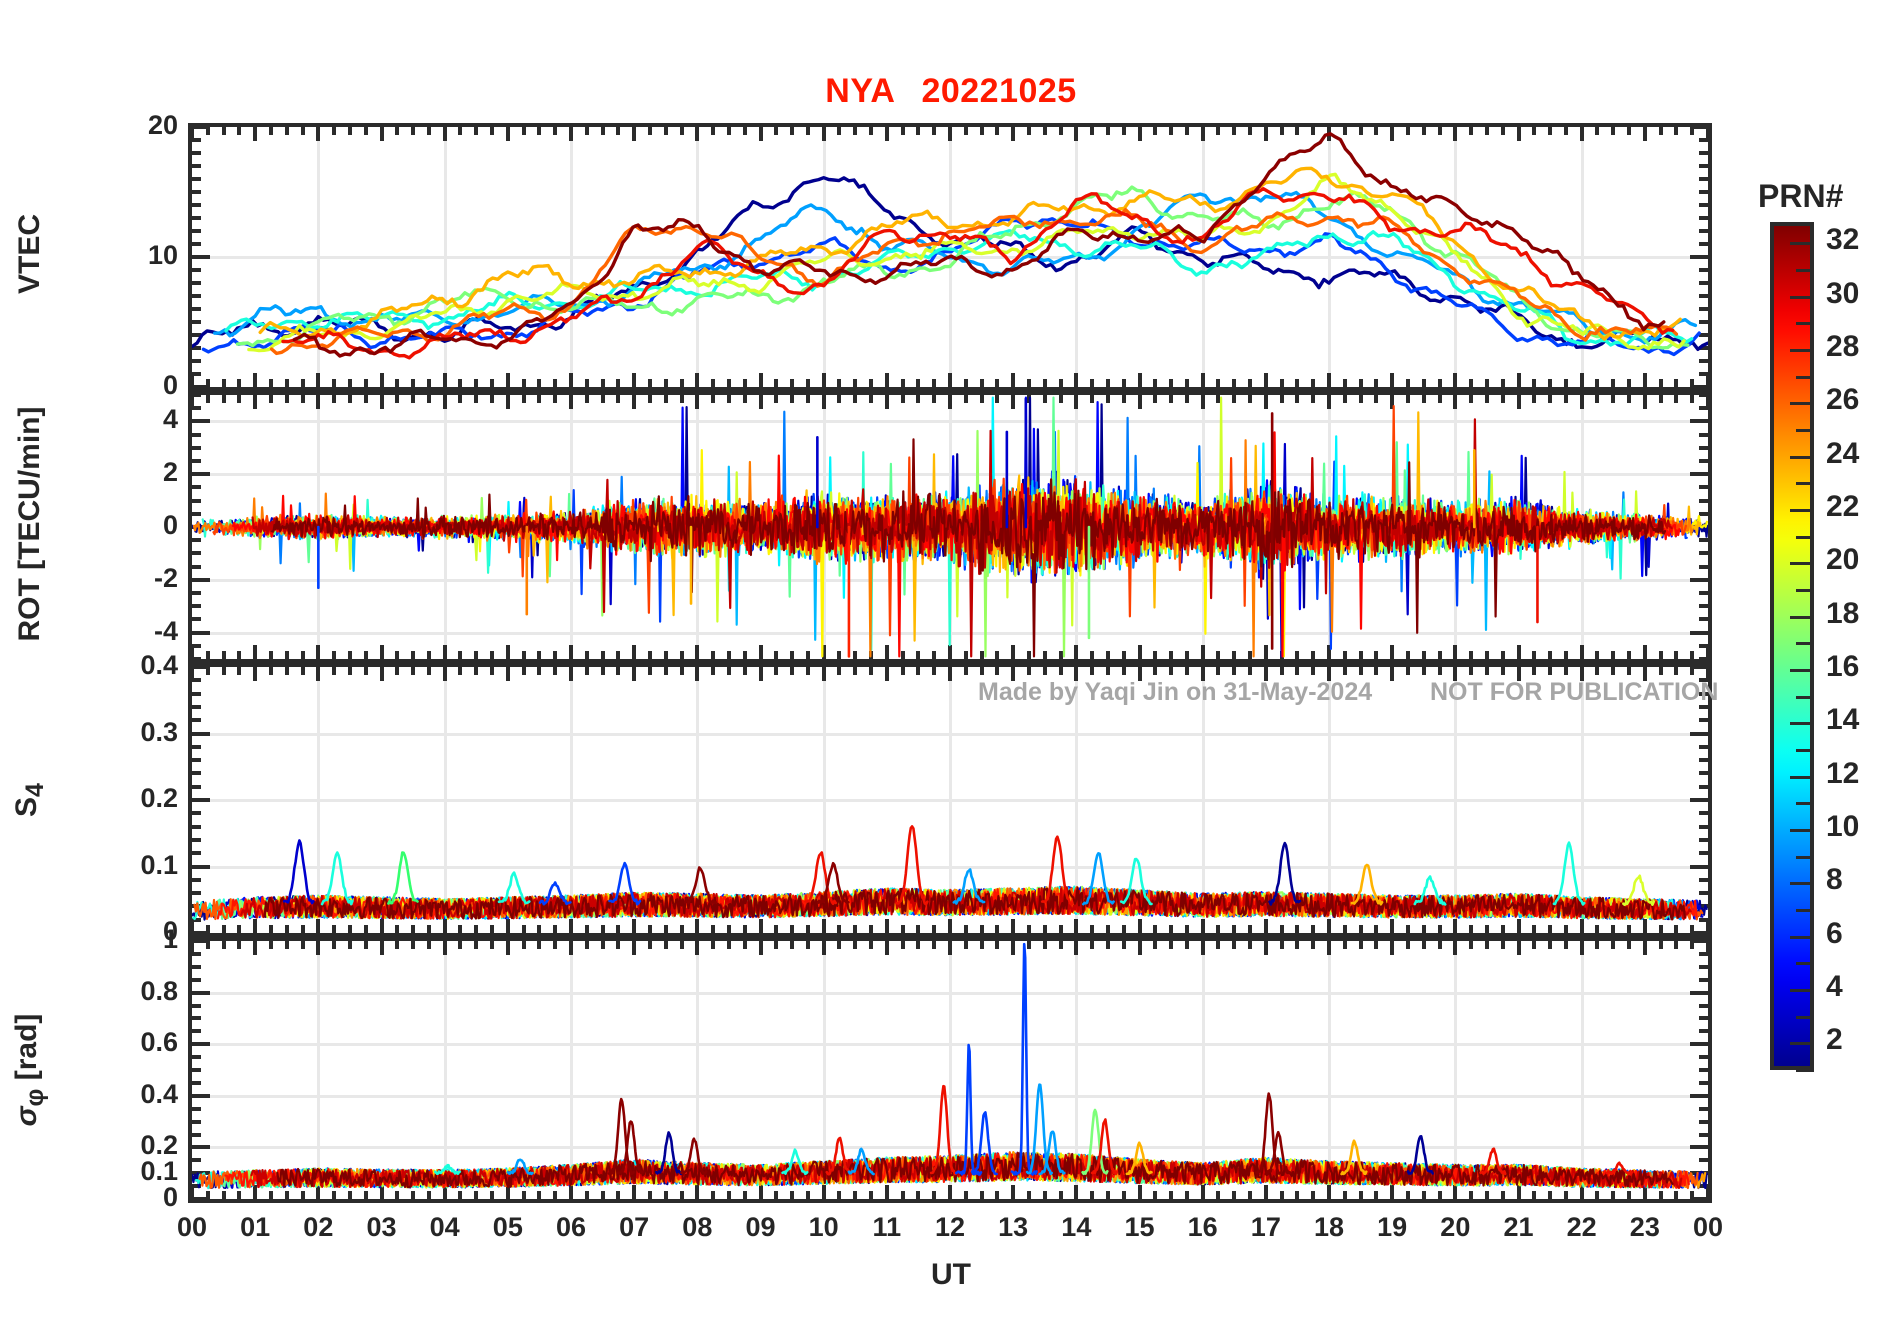 The width and height of the screenshot is (1902, 1330). What do you see at coordinates (1792, 646) in the screenshot?
I see `colorbar` at bounding box center [1792, 646].